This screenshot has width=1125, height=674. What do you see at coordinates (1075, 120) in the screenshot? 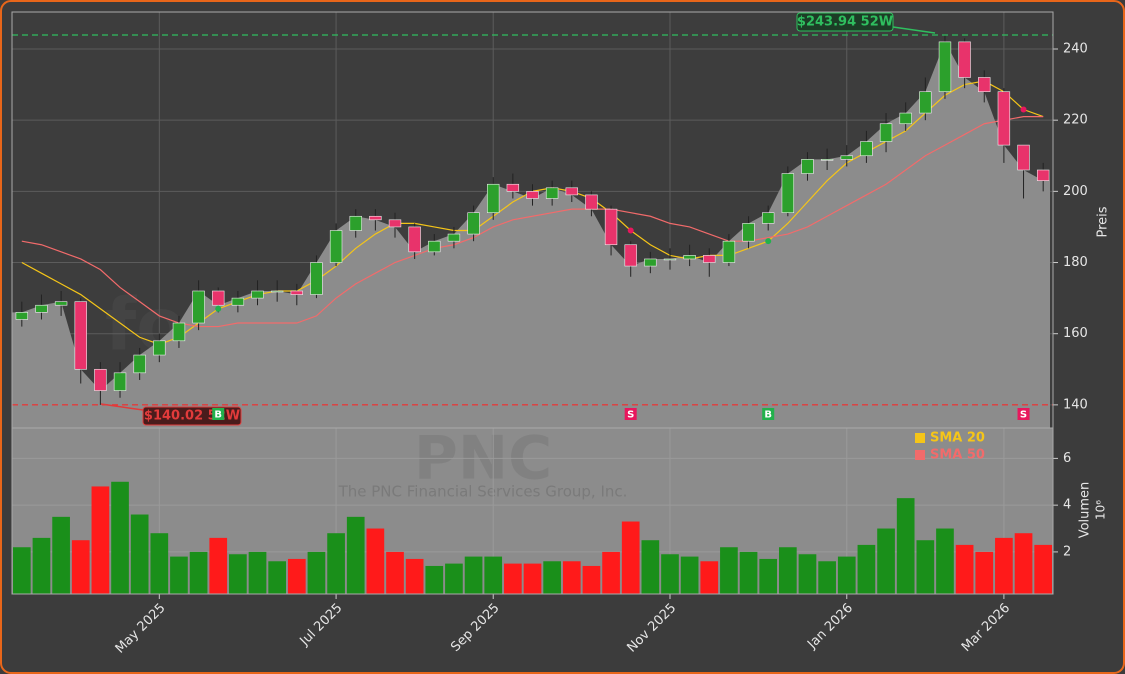
I see `y-tick-label: 220` at bounding box center [1075, 120].